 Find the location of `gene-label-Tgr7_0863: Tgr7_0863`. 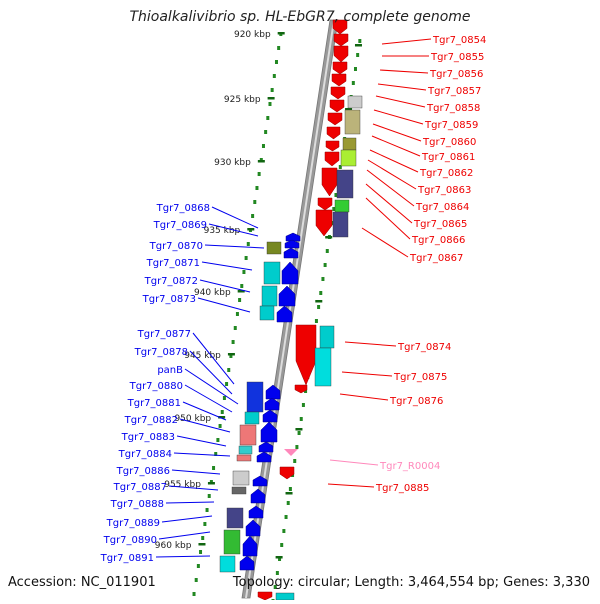

gene-label-Tgr7_0863: Tgr7_0863 is located at coordinates (444, 190).